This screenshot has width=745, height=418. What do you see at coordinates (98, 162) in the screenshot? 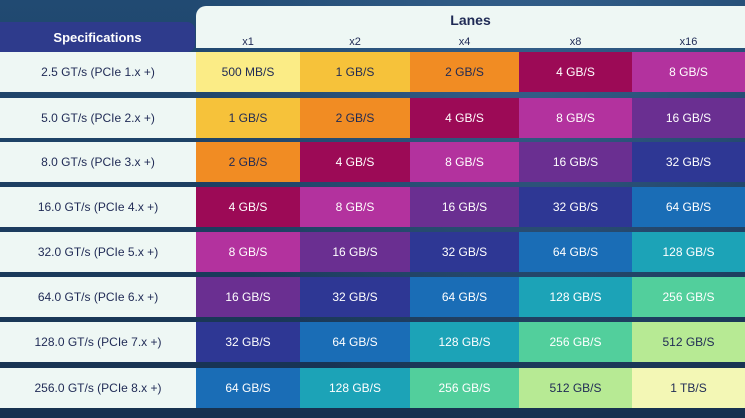
I see `spec-cell: 8.0 GT/s (PCIe 3.x +)` at bounding box center [98, 162].